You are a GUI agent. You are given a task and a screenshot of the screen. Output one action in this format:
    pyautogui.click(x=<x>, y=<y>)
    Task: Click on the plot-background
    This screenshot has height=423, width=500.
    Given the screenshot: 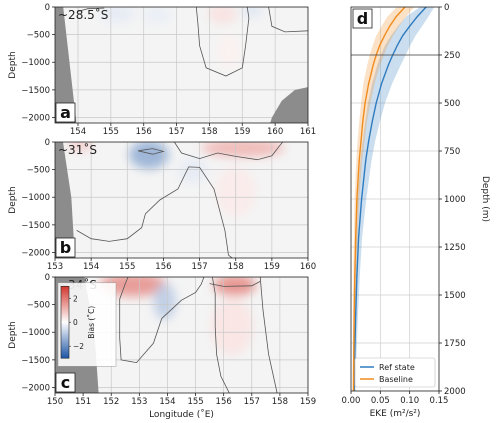 What is the action you would take?
    pyautogui.click(x=181, y=200)
    